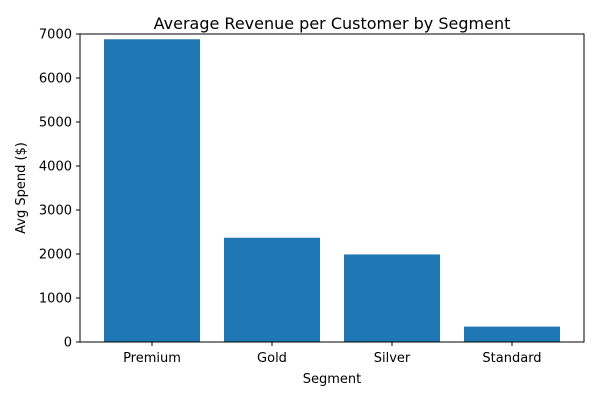 The height and width of the screenshot is (400, 600). Describe the element at coordinates (55, 299) in the screenshot. I see `y-tick-label: 1000` at that location.